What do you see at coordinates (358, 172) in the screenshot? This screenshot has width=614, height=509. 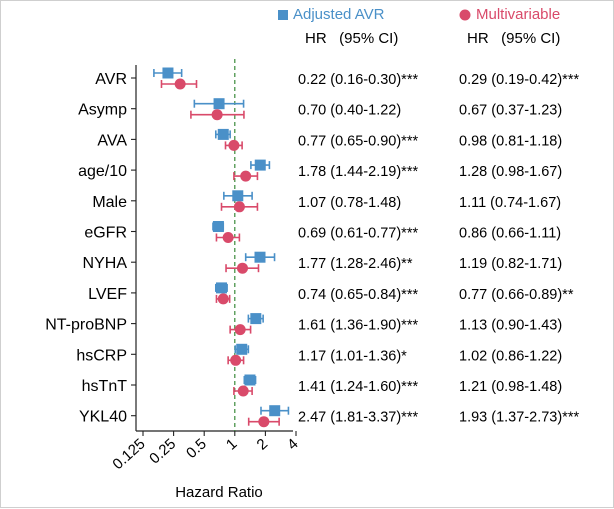 I see `adjusted-avr-hr-label: 1.78 (1.44-2.19)***` at bounding box center [358, 172].